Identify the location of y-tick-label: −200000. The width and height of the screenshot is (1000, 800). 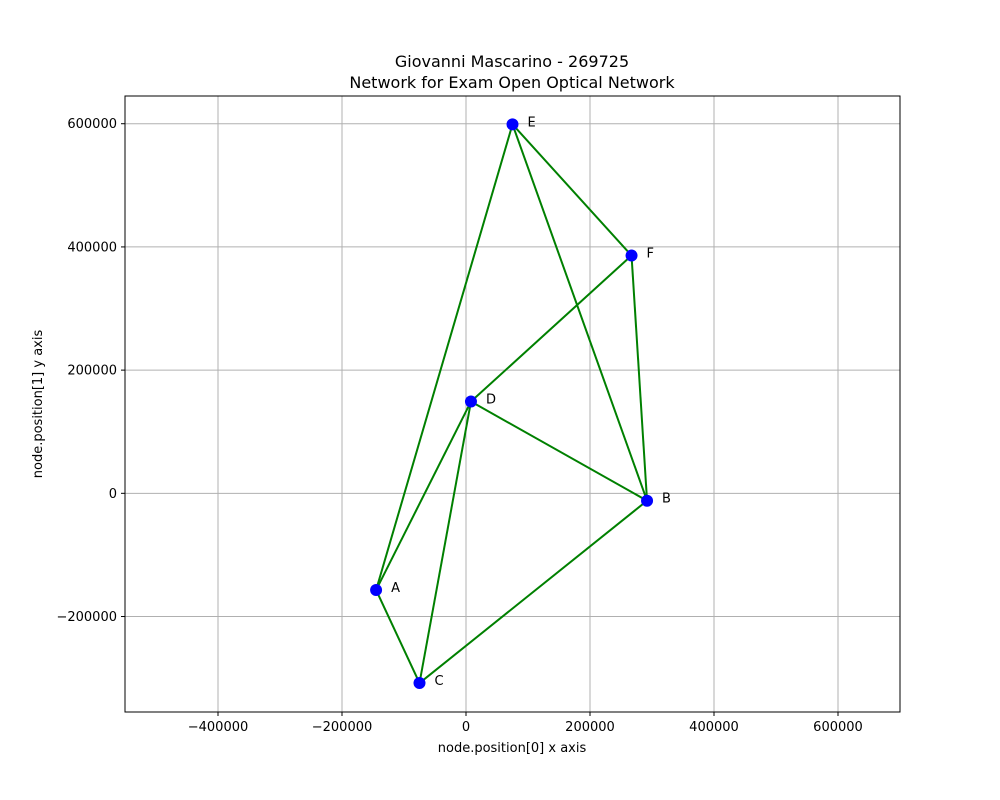
(86, 617).